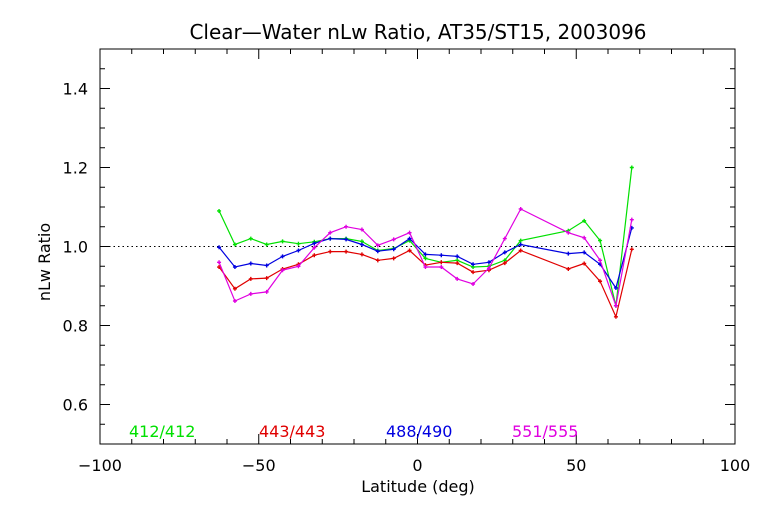 This screenshot has height=517, width=768. What do you see at coordinates (75, 405) in the screenshot?
I see `y-tick-label: 0.6` at bounding box center [75, 405].